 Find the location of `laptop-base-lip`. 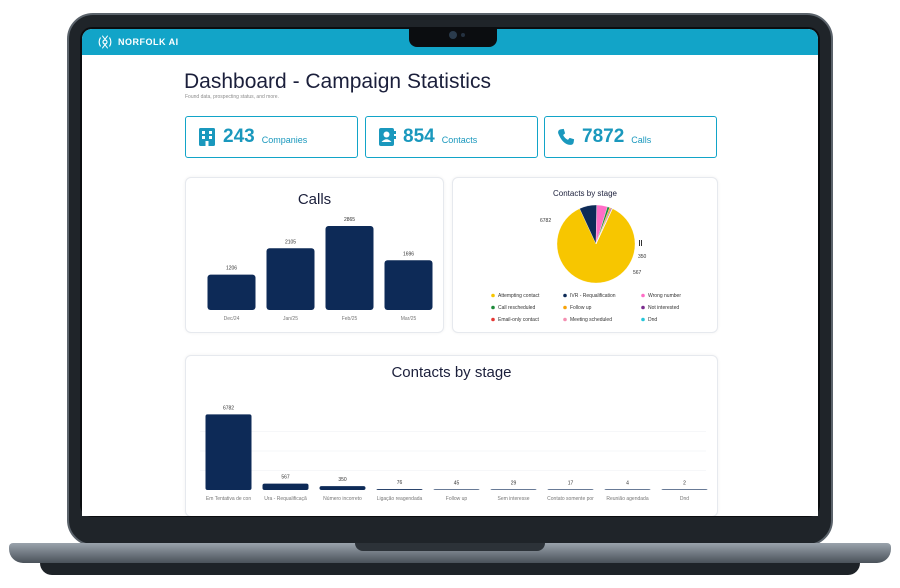

laptop-base-lip is located at coordinates (450, 547).